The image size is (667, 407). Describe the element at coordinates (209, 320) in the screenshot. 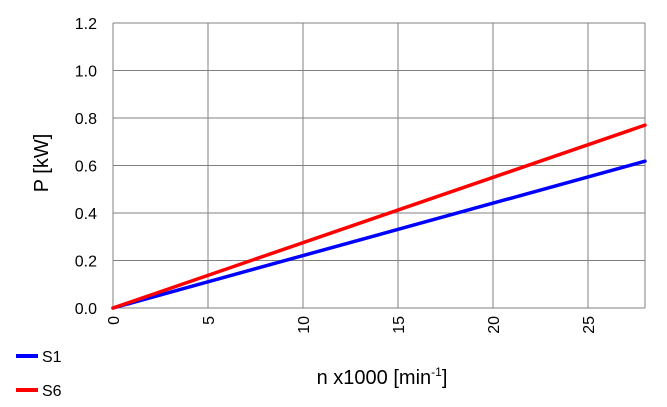

I see `x-tick-label: 5` at that location.